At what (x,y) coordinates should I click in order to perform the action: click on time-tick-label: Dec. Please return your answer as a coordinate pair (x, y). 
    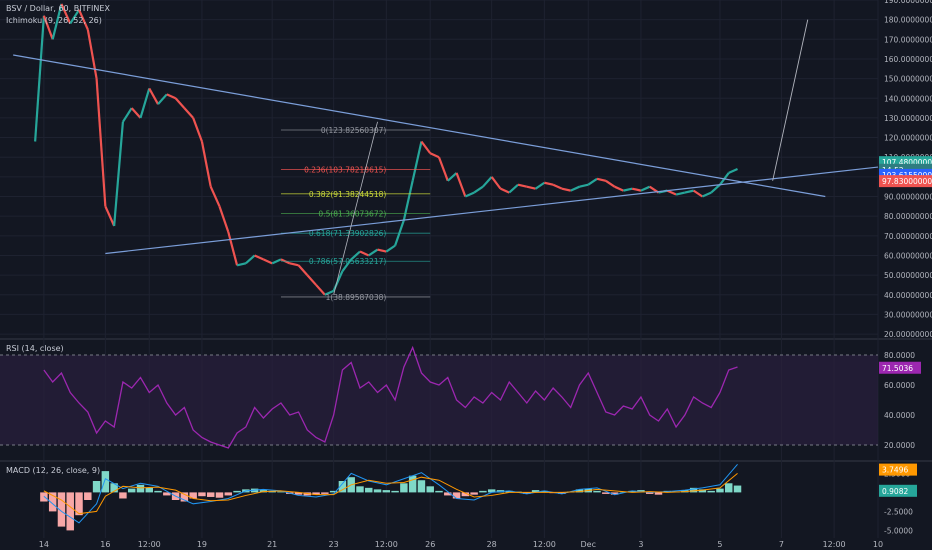
    Looking at the image, I should click on (588, 544).